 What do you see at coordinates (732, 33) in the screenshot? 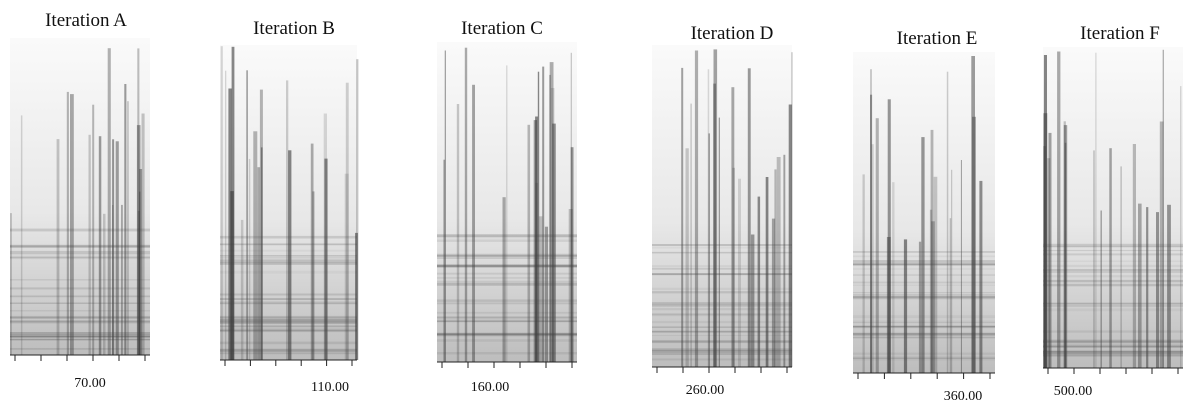
I see `panel-title: Iteration D` at bounding box center [732, 33].